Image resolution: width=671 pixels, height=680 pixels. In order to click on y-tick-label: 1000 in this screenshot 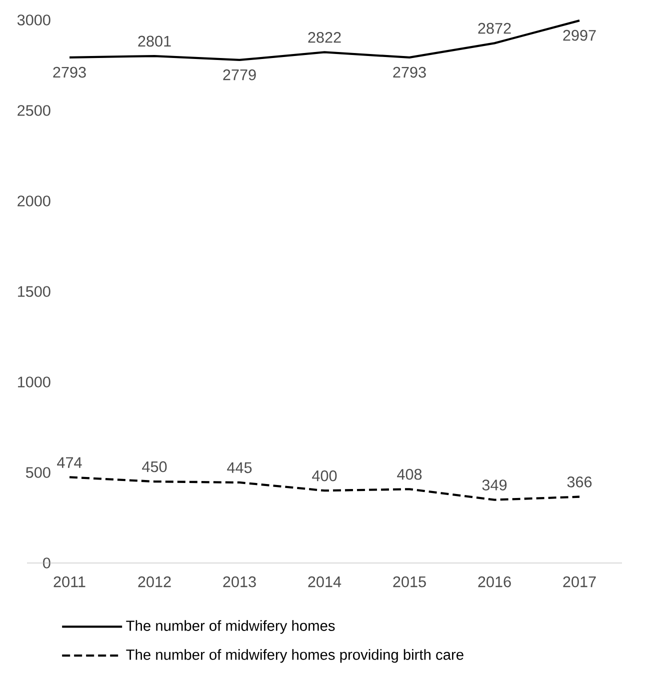, I will do `click(34, 382)`.